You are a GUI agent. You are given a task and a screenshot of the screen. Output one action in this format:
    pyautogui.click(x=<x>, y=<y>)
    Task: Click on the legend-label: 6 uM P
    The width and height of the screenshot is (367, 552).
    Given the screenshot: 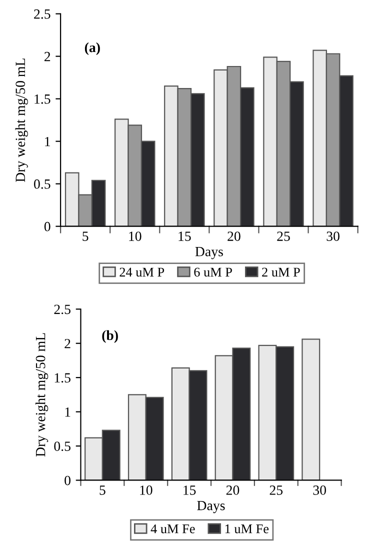 What is the action you would take?
    pyautogui.click(x=213, y=272)
    